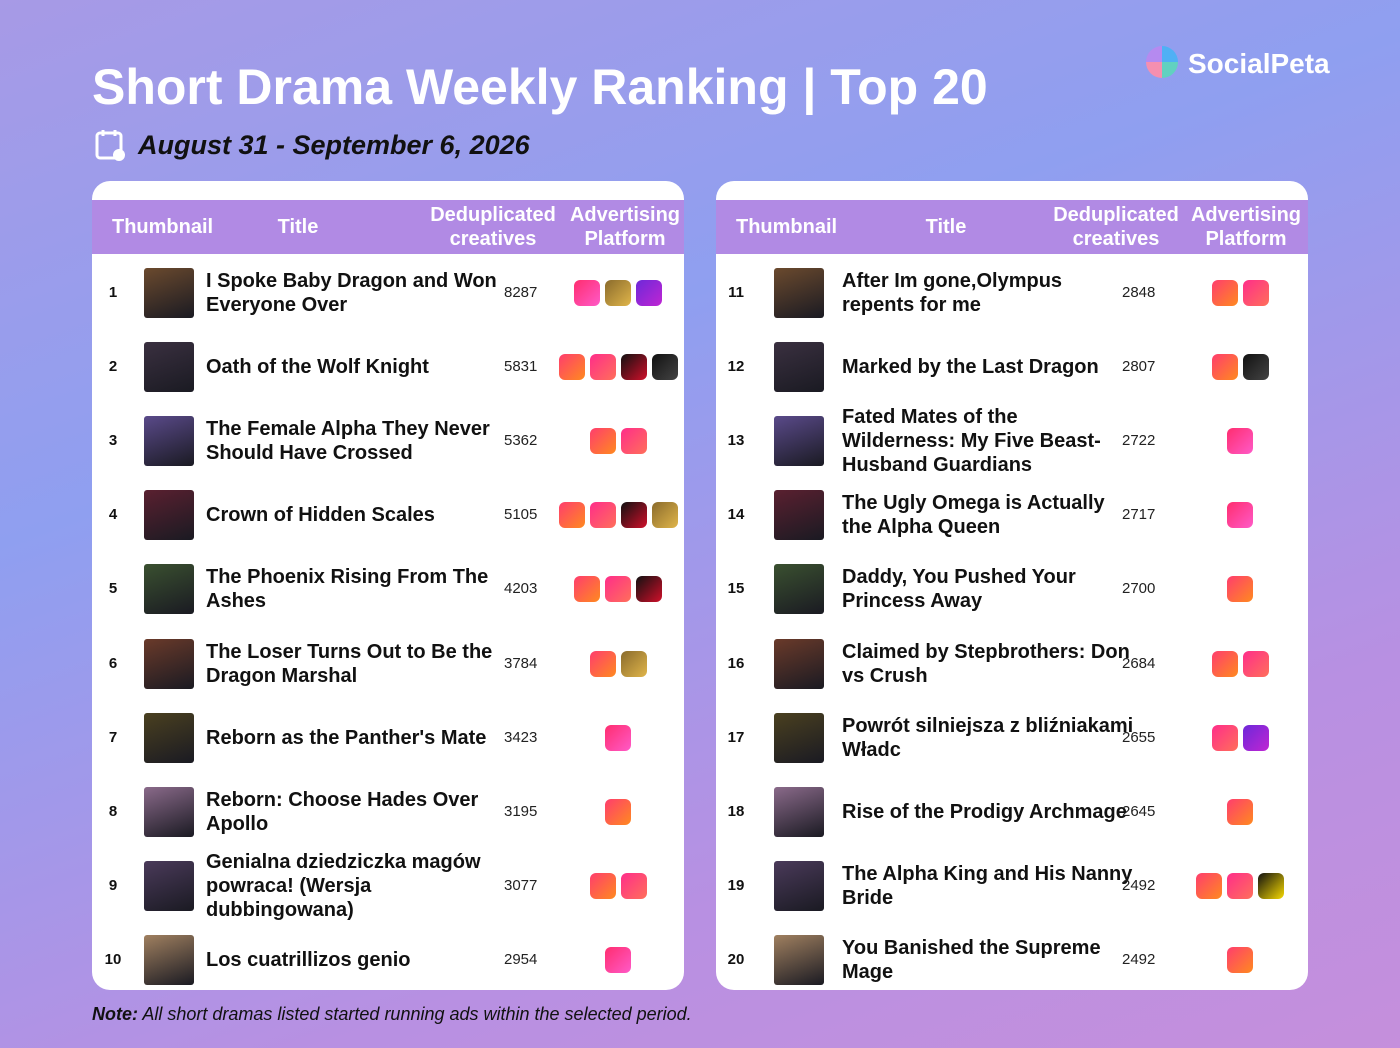 Image resolution: width=1400 pixels, height=1048 pixels. Describe the element at coordinates (521, 737) in the screenshot. I see `creatives: 3423` at that location.